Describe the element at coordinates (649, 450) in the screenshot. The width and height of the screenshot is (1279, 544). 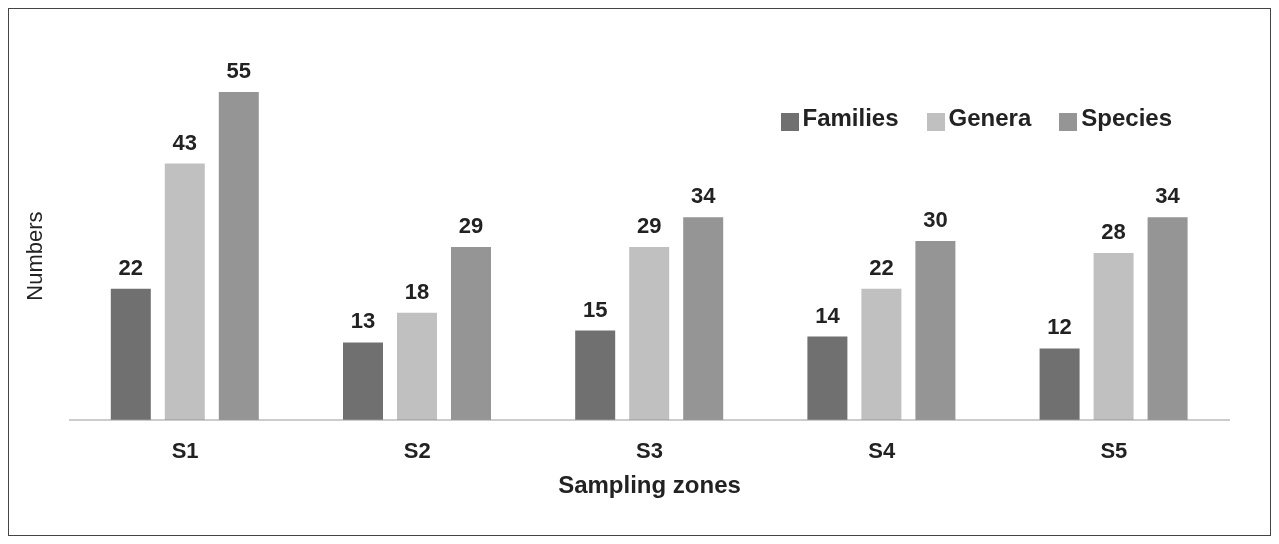
I see `x-tick-label: S3` at that location.